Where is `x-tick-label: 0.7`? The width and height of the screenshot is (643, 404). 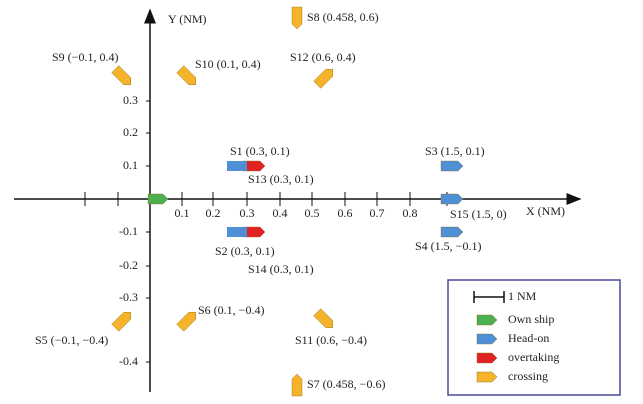 x-tick-label: 0.7 is located at coordinates (377, 213).